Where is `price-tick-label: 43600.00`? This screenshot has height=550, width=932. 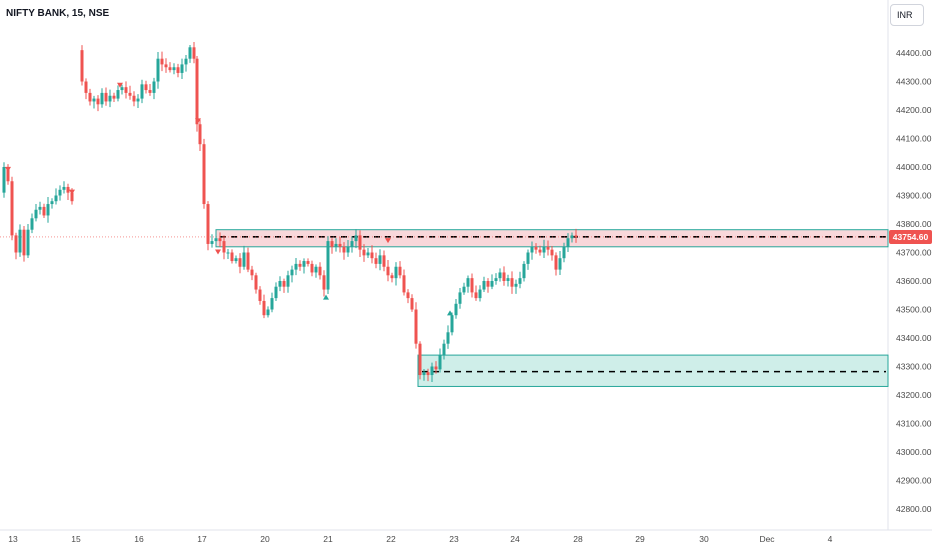 price-tick-label: 43600.00 is located at coordinates (914, 281).